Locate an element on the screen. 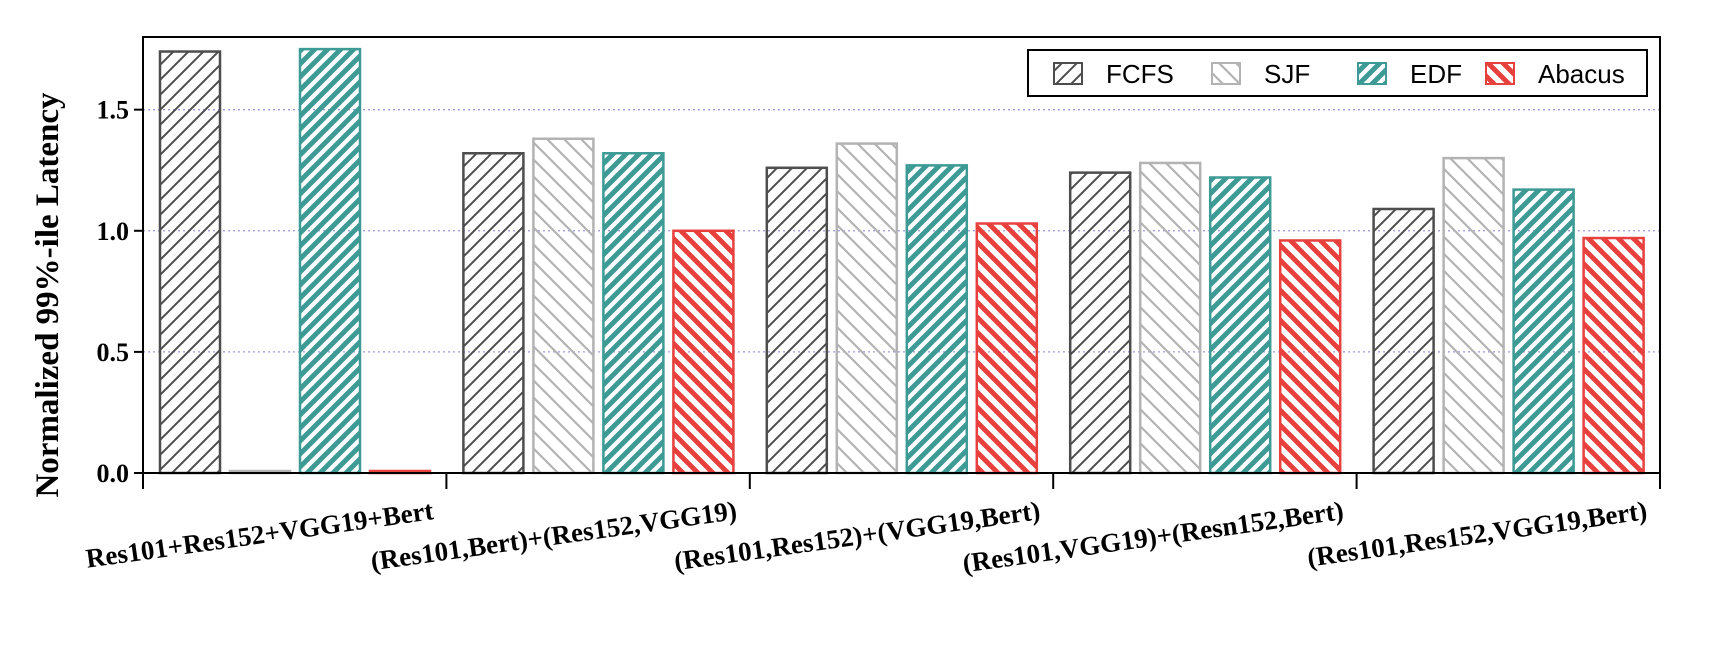  legend: FCFS SJF EDF Abacus is located at coordinates (1337, 73).